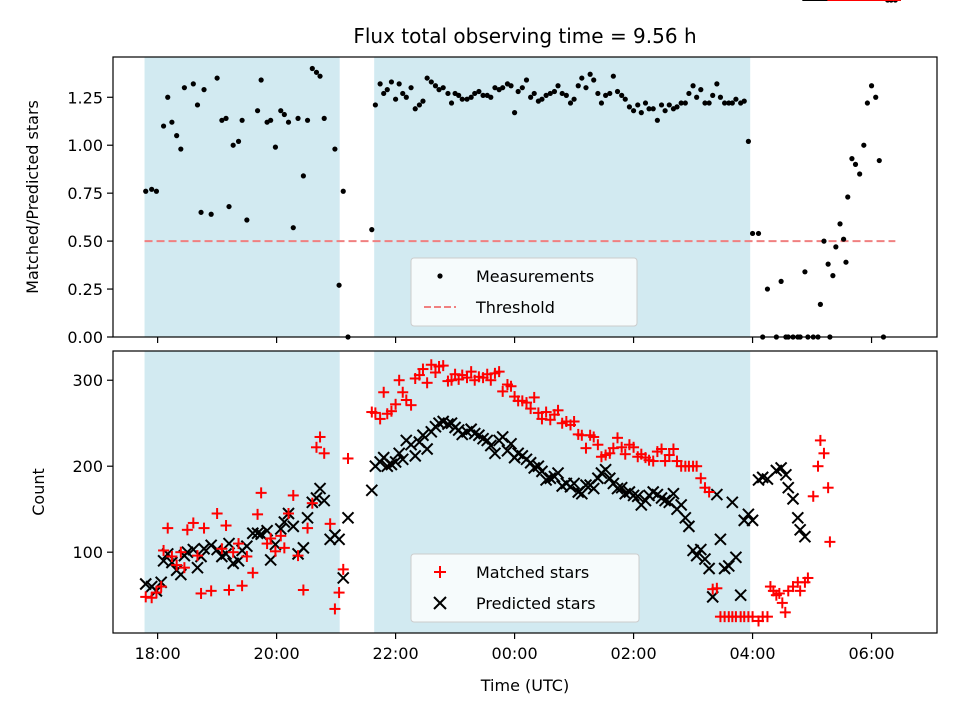  I want to click on counts-y-axis-title: Count, so click(38, 492).